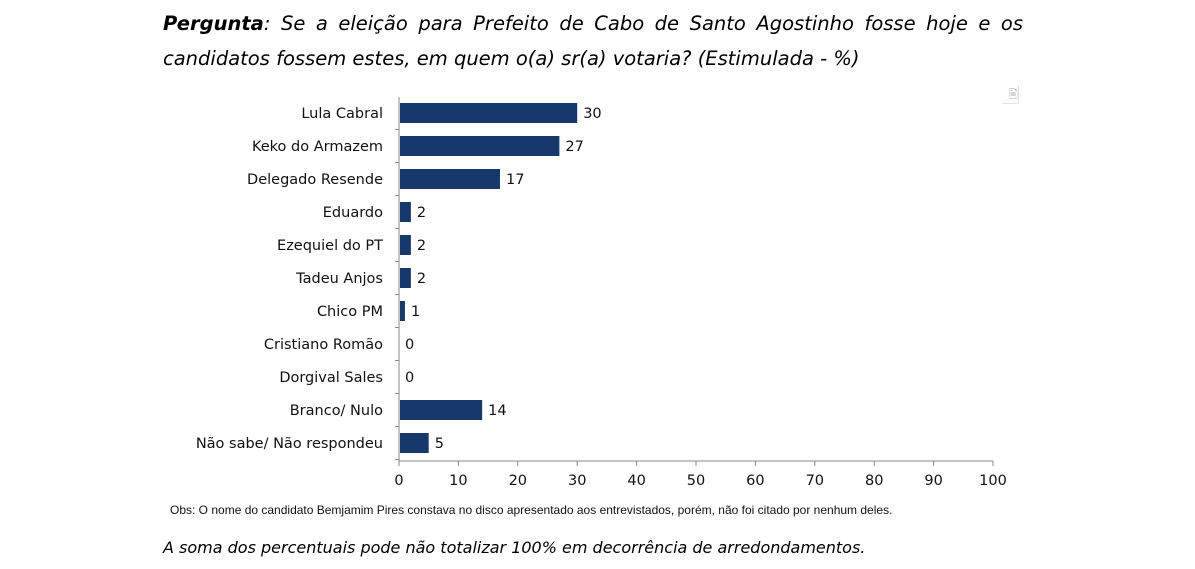 Image resolution: width=1195 pixels, height=569 pixels. What do you see at coordinates (331, 378) in the screenshot?
I see `category-label: Dorgival Sales` at bounding box center [331, 378].